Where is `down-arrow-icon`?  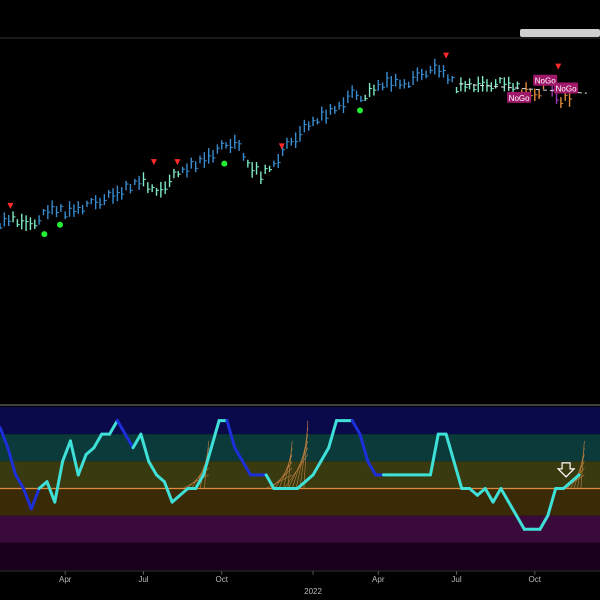
down-arrow-icon is located at coordinates (566, 470).